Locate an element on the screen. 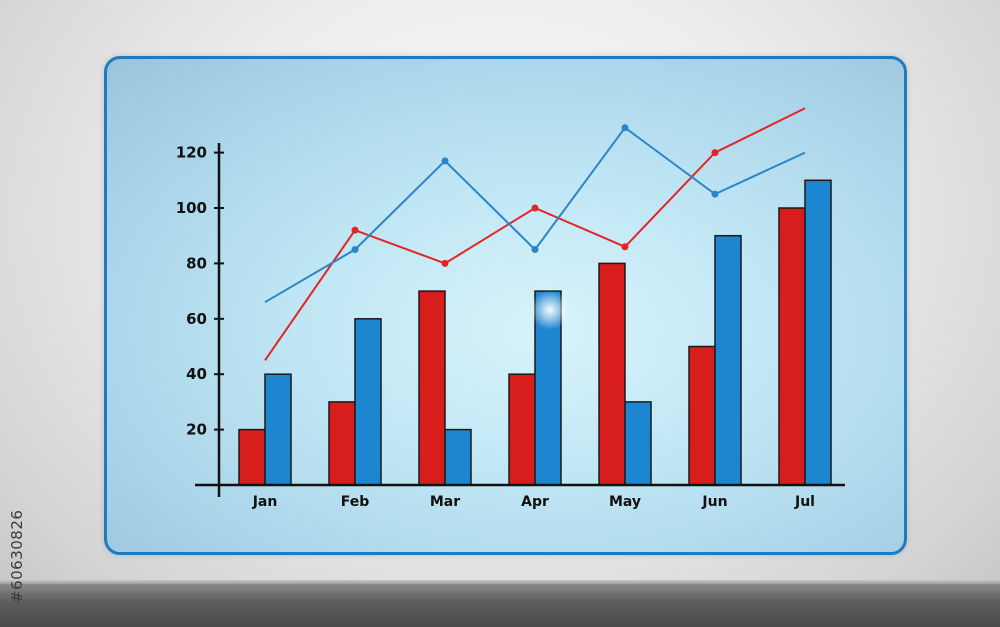 This screenshot has height=627, width=1000. line-blue-point-may is located at coordinates (625, 128).